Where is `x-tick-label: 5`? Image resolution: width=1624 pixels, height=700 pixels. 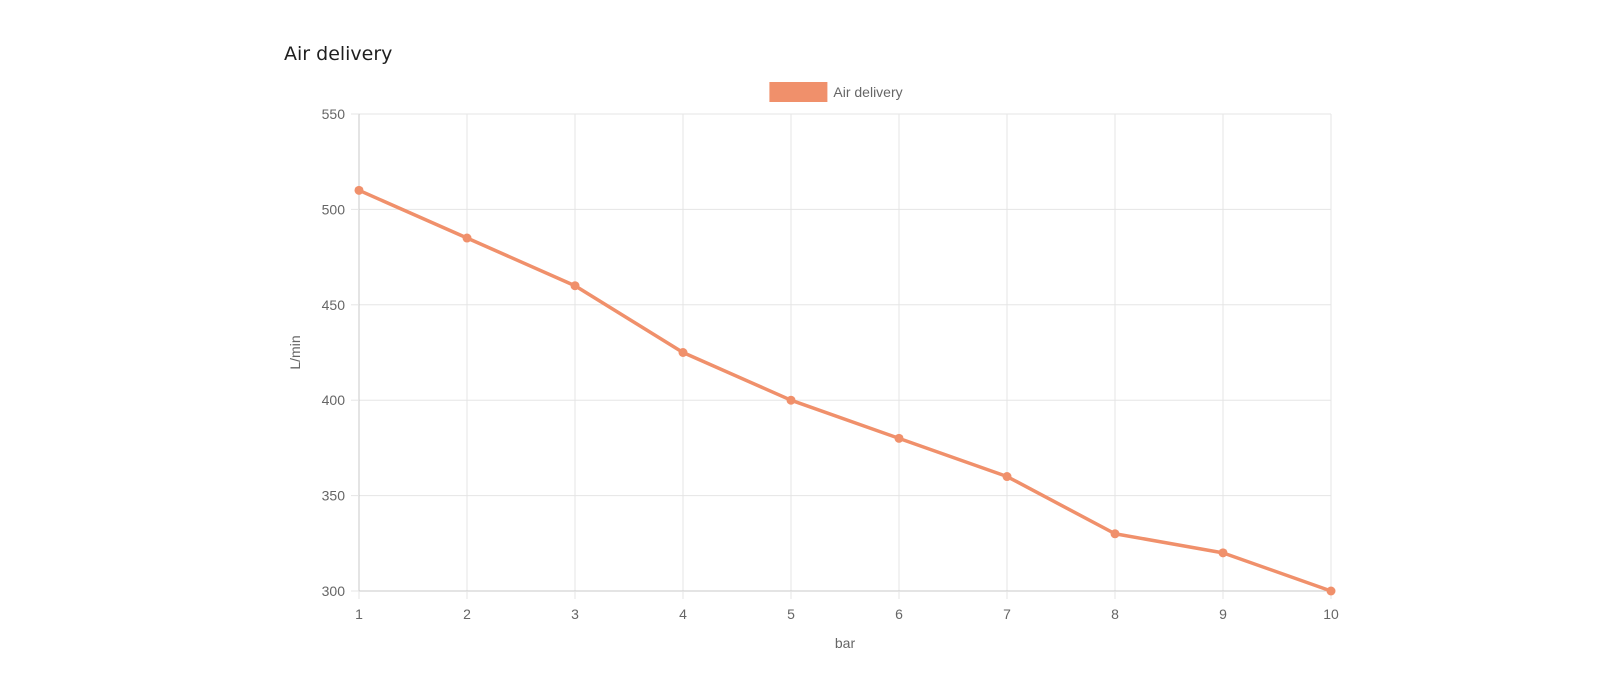
x-tick-label: 5 is located at coordinates (791, 614).